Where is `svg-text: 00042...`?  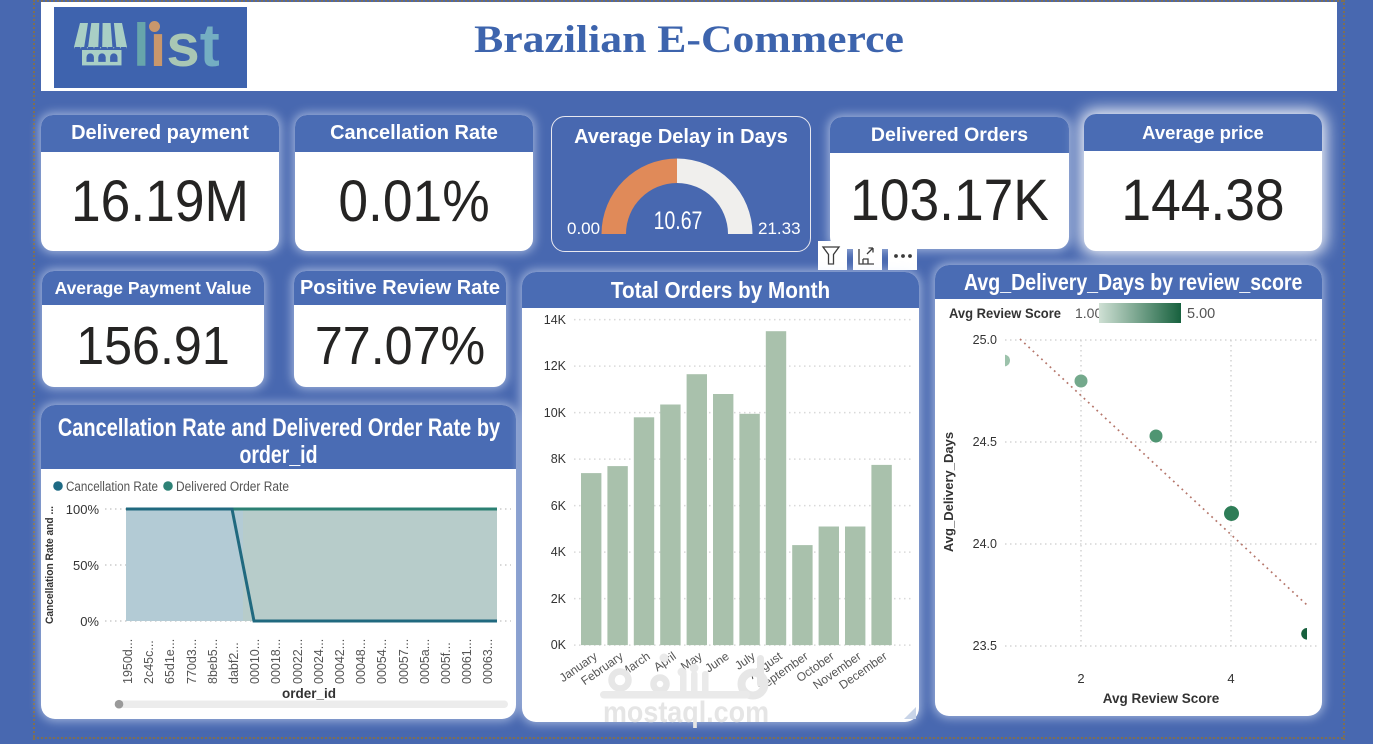 svg-text: 00042... is located at coordinates (340, 661).